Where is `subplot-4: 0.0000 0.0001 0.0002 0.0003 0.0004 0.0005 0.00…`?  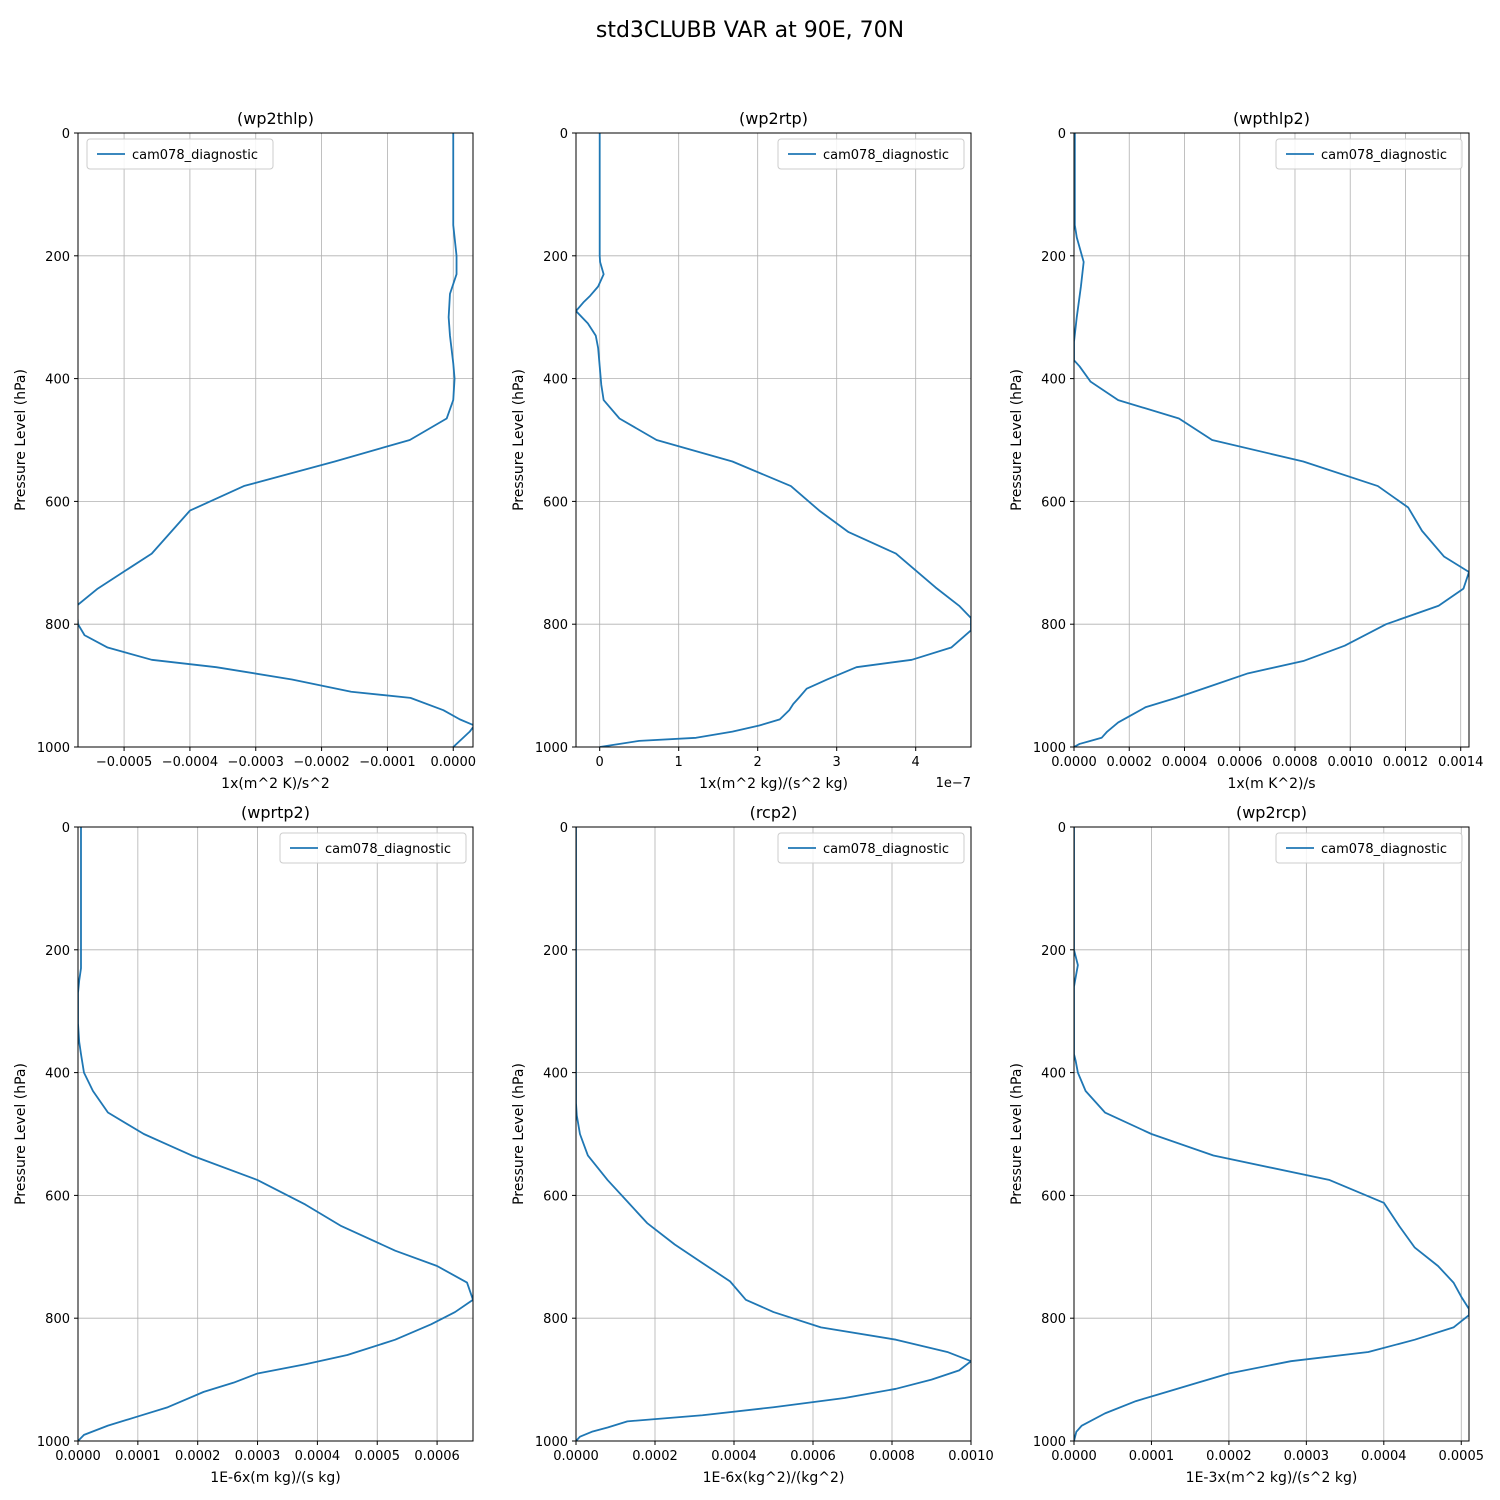 subplot-4: 0.0000 0.0001 0.0002 0.0003 0.0004 0.0005 0.00… is located at coordinates (243, 1144).